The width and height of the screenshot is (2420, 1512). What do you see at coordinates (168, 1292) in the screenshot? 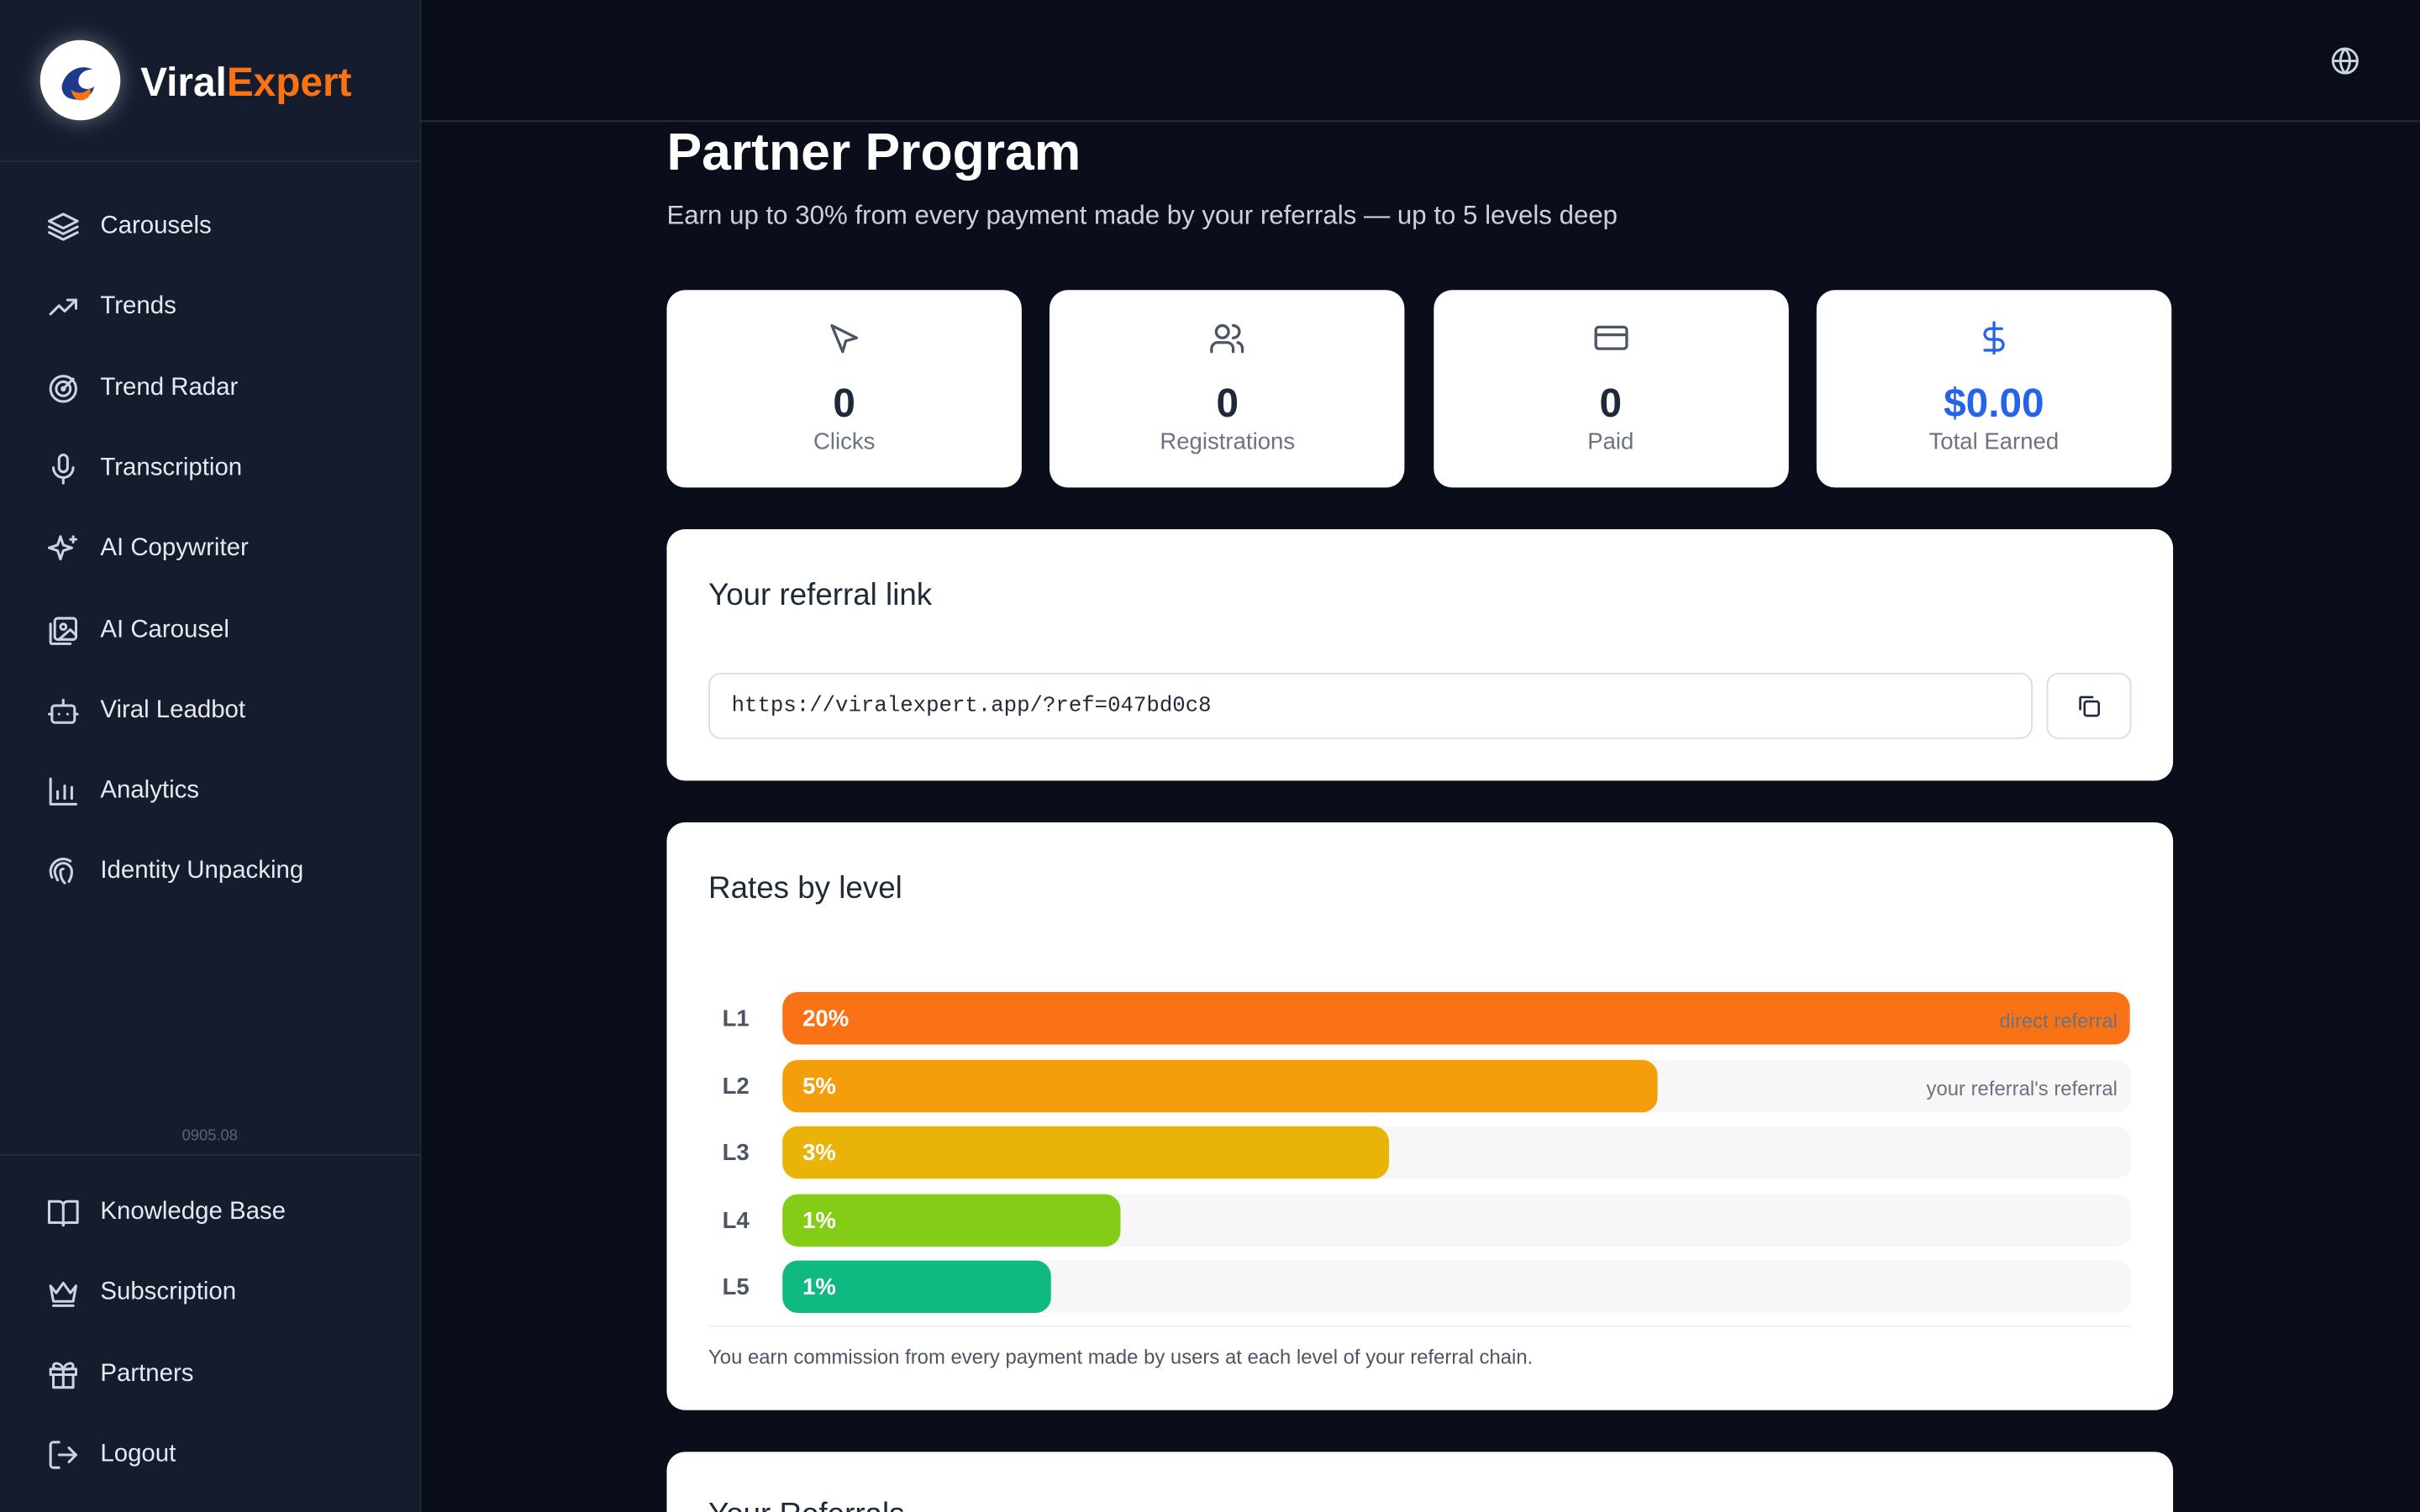
I see `nav-label: Subscription` at bounding box center [168, 1292].